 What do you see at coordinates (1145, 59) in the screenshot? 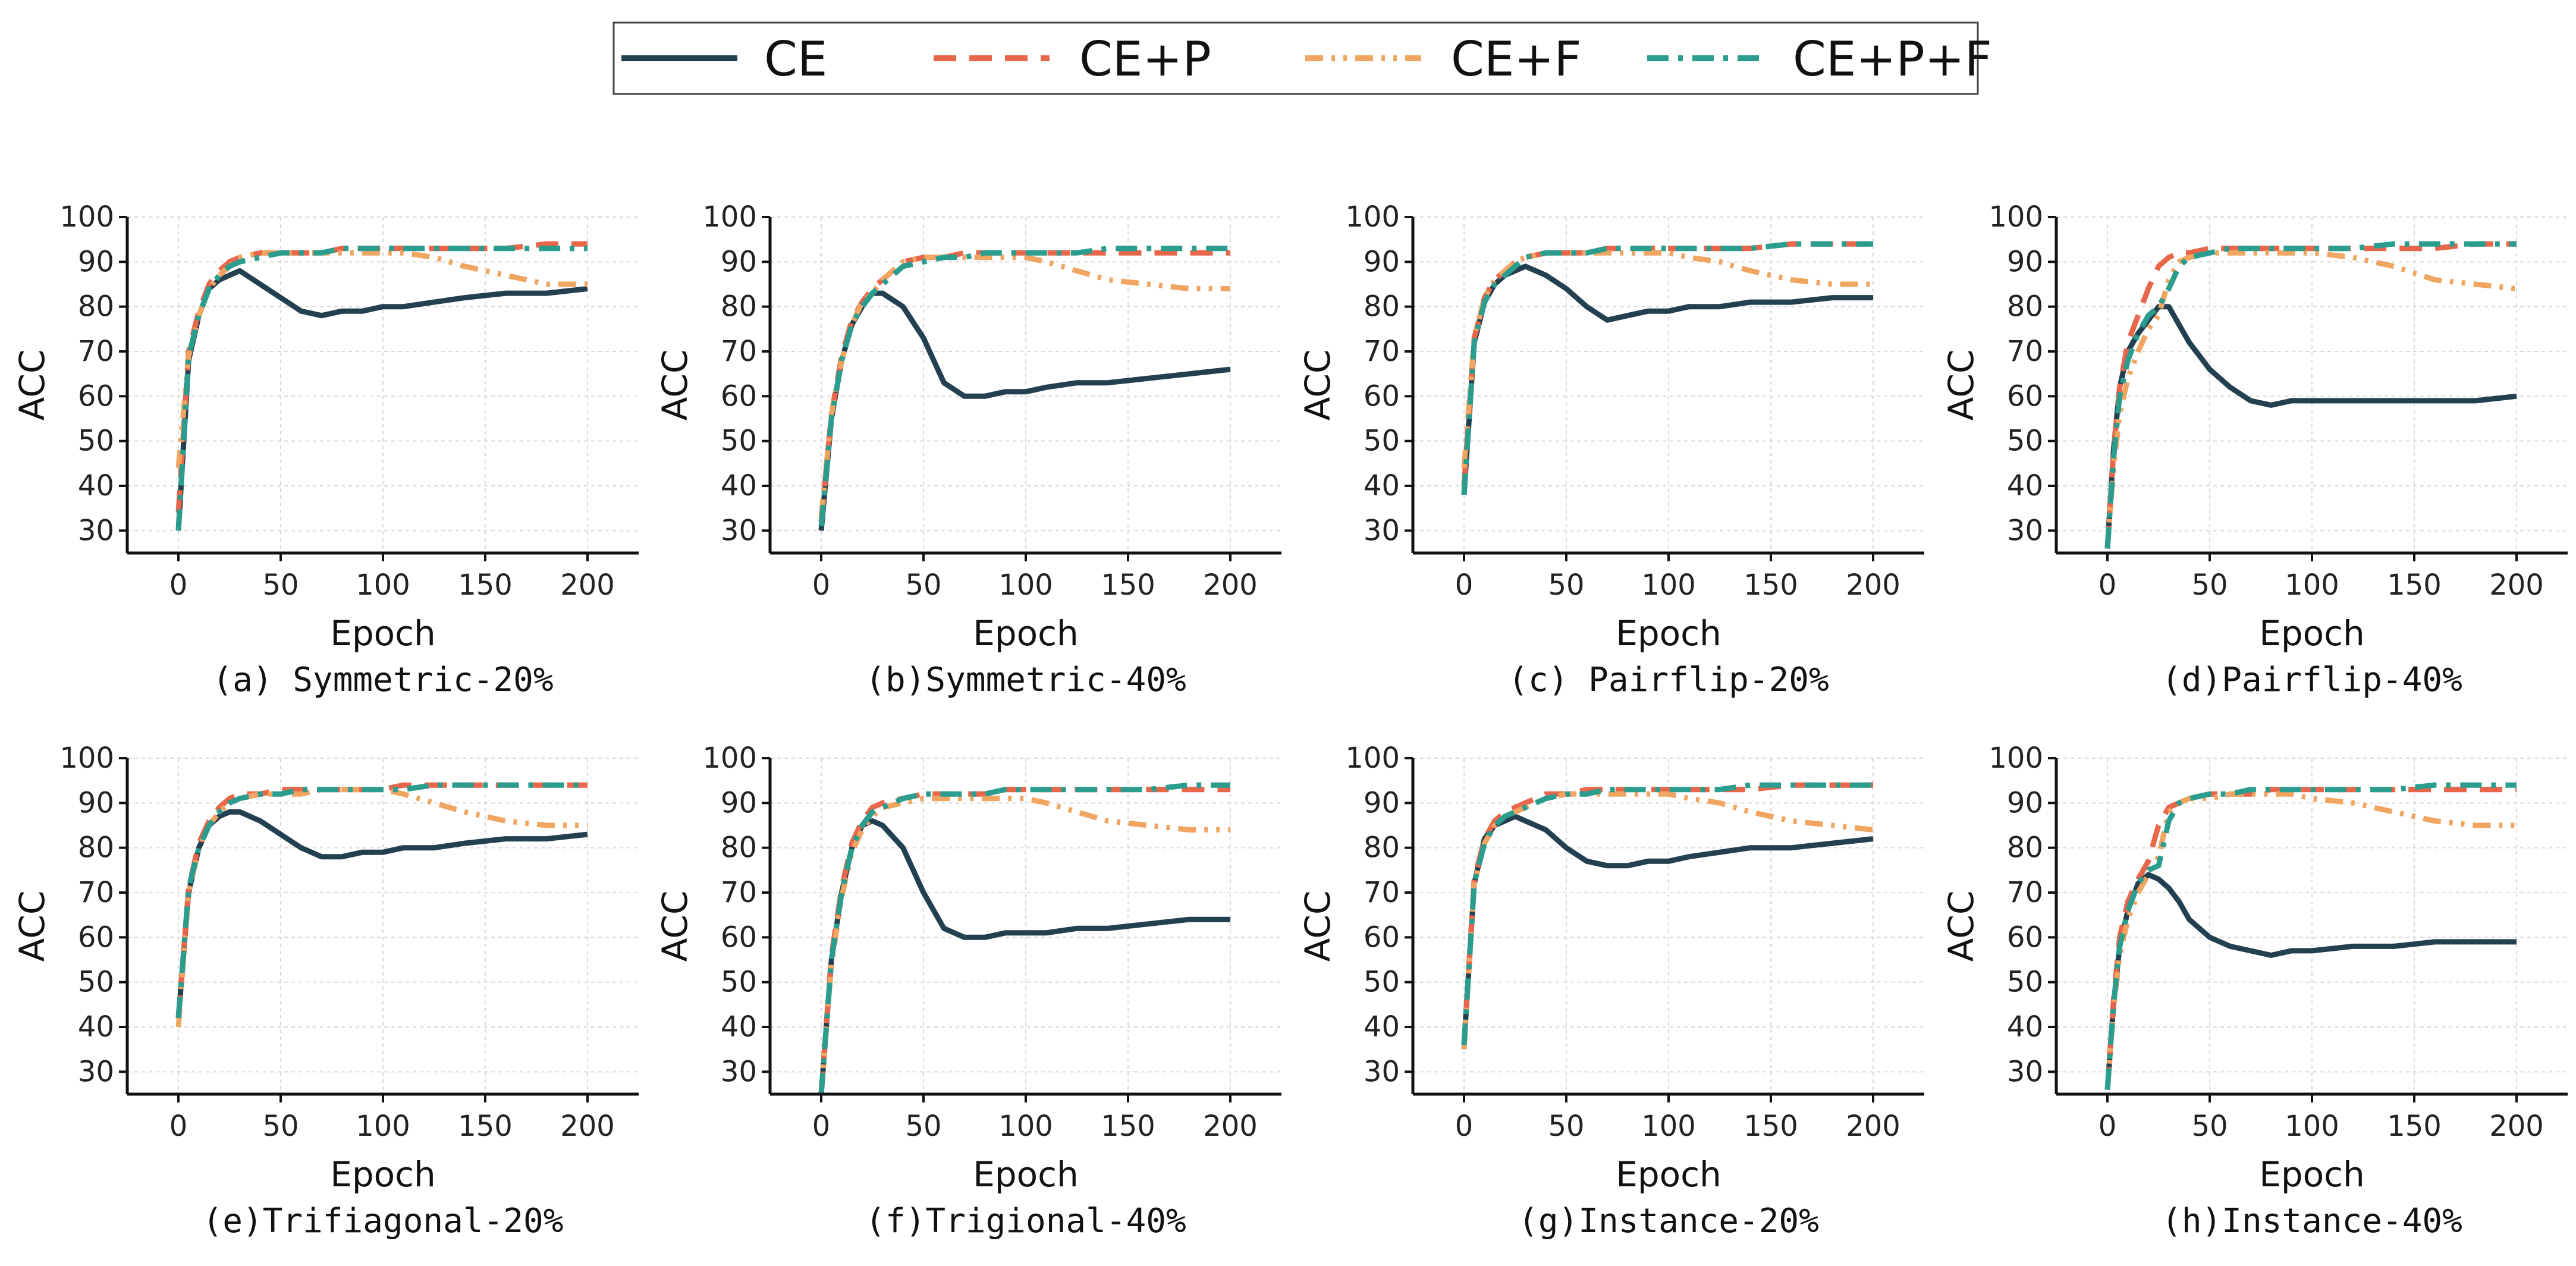
I see `legend-label-ce-plus-p: CE+P` at bounding box center [1145, 59].